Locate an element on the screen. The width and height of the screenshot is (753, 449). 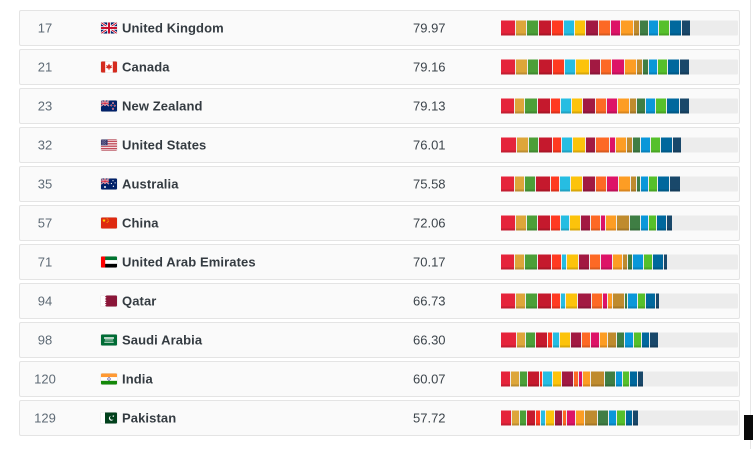
table-row-qa: 94 Qatar 66.73 is located at coordinates (379, 301).